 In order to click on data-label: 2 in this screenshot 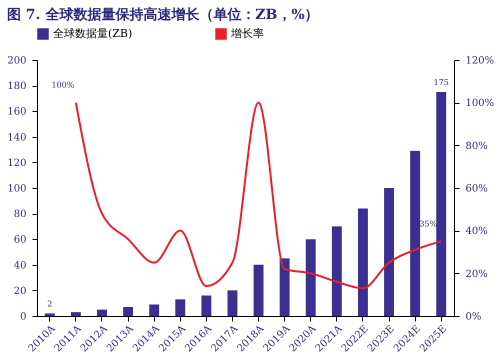, I will do `click(49, 303)`.